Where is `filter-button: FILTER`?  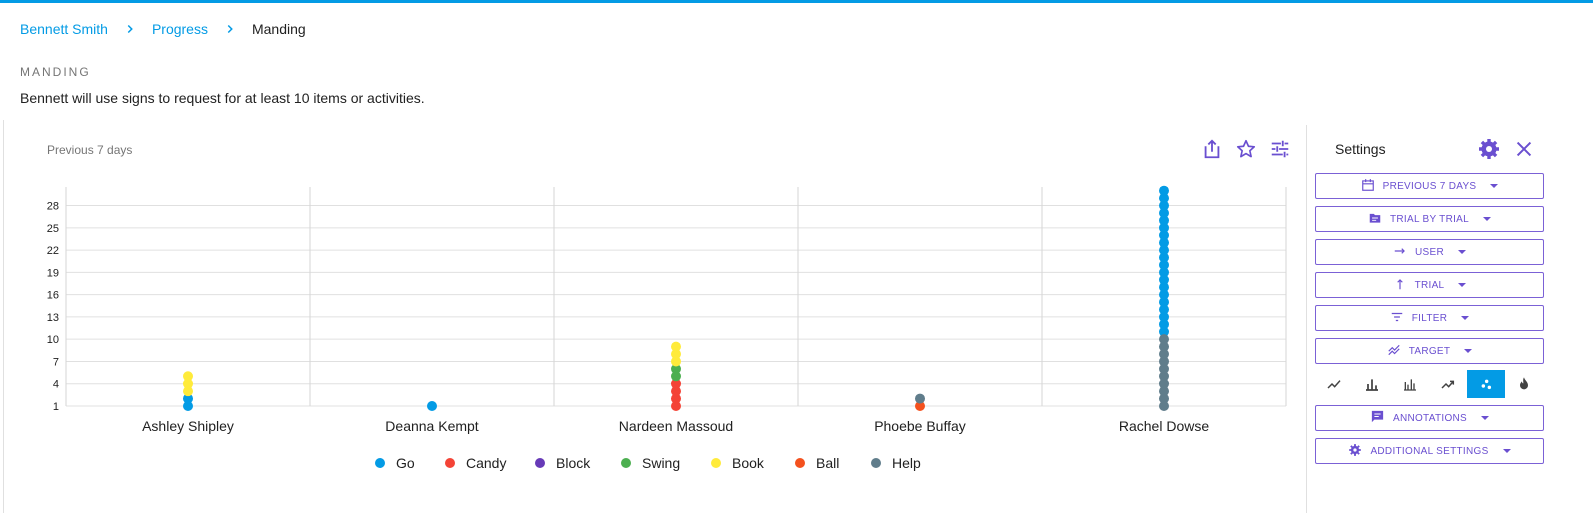
filter-button: FILTER is located at coordinates (1429, 318).